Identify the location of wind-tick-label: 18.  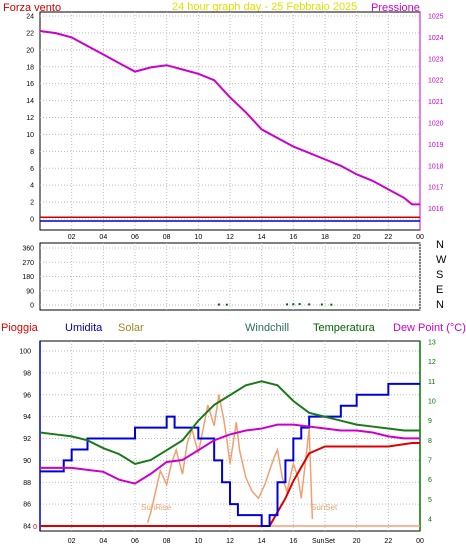
(30, 67).